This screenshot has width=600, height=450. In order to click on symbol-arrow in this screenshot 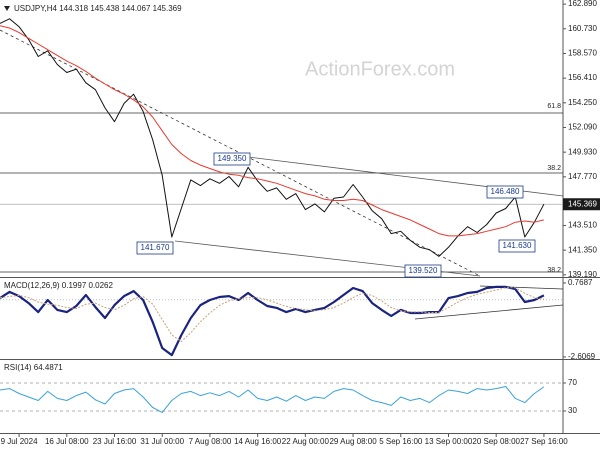, I will do `click(7, 8)`.